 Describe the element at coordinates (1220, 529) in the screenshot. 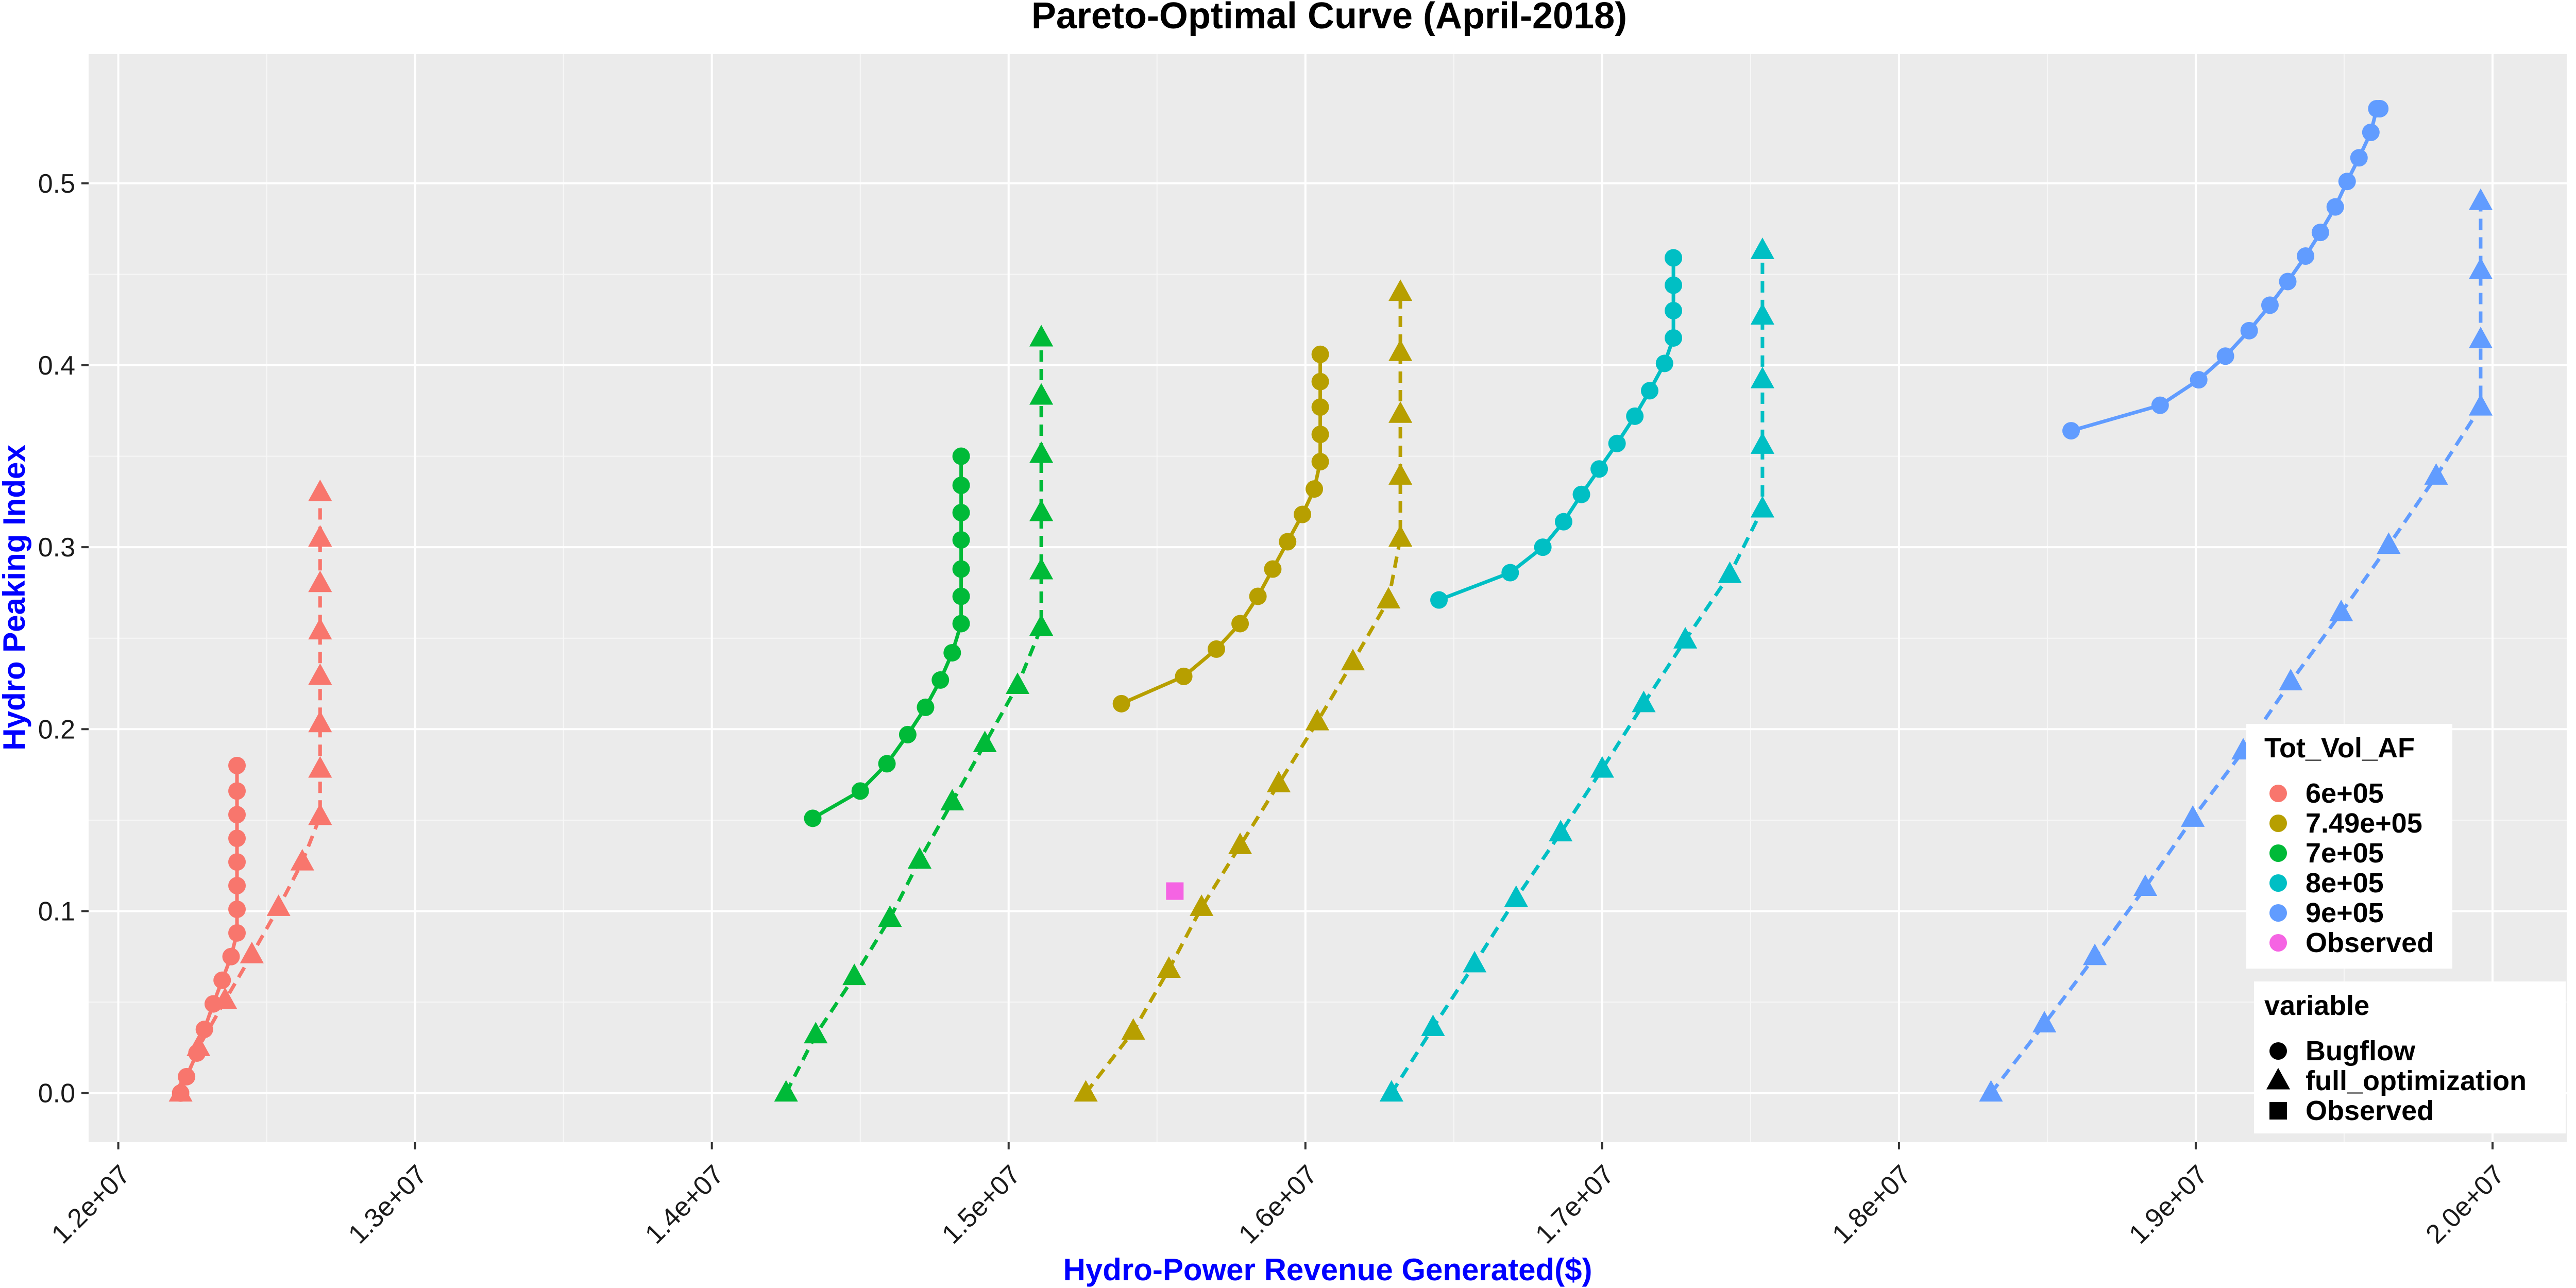

I see `series-7.49e+05-Bugflow` at that location.